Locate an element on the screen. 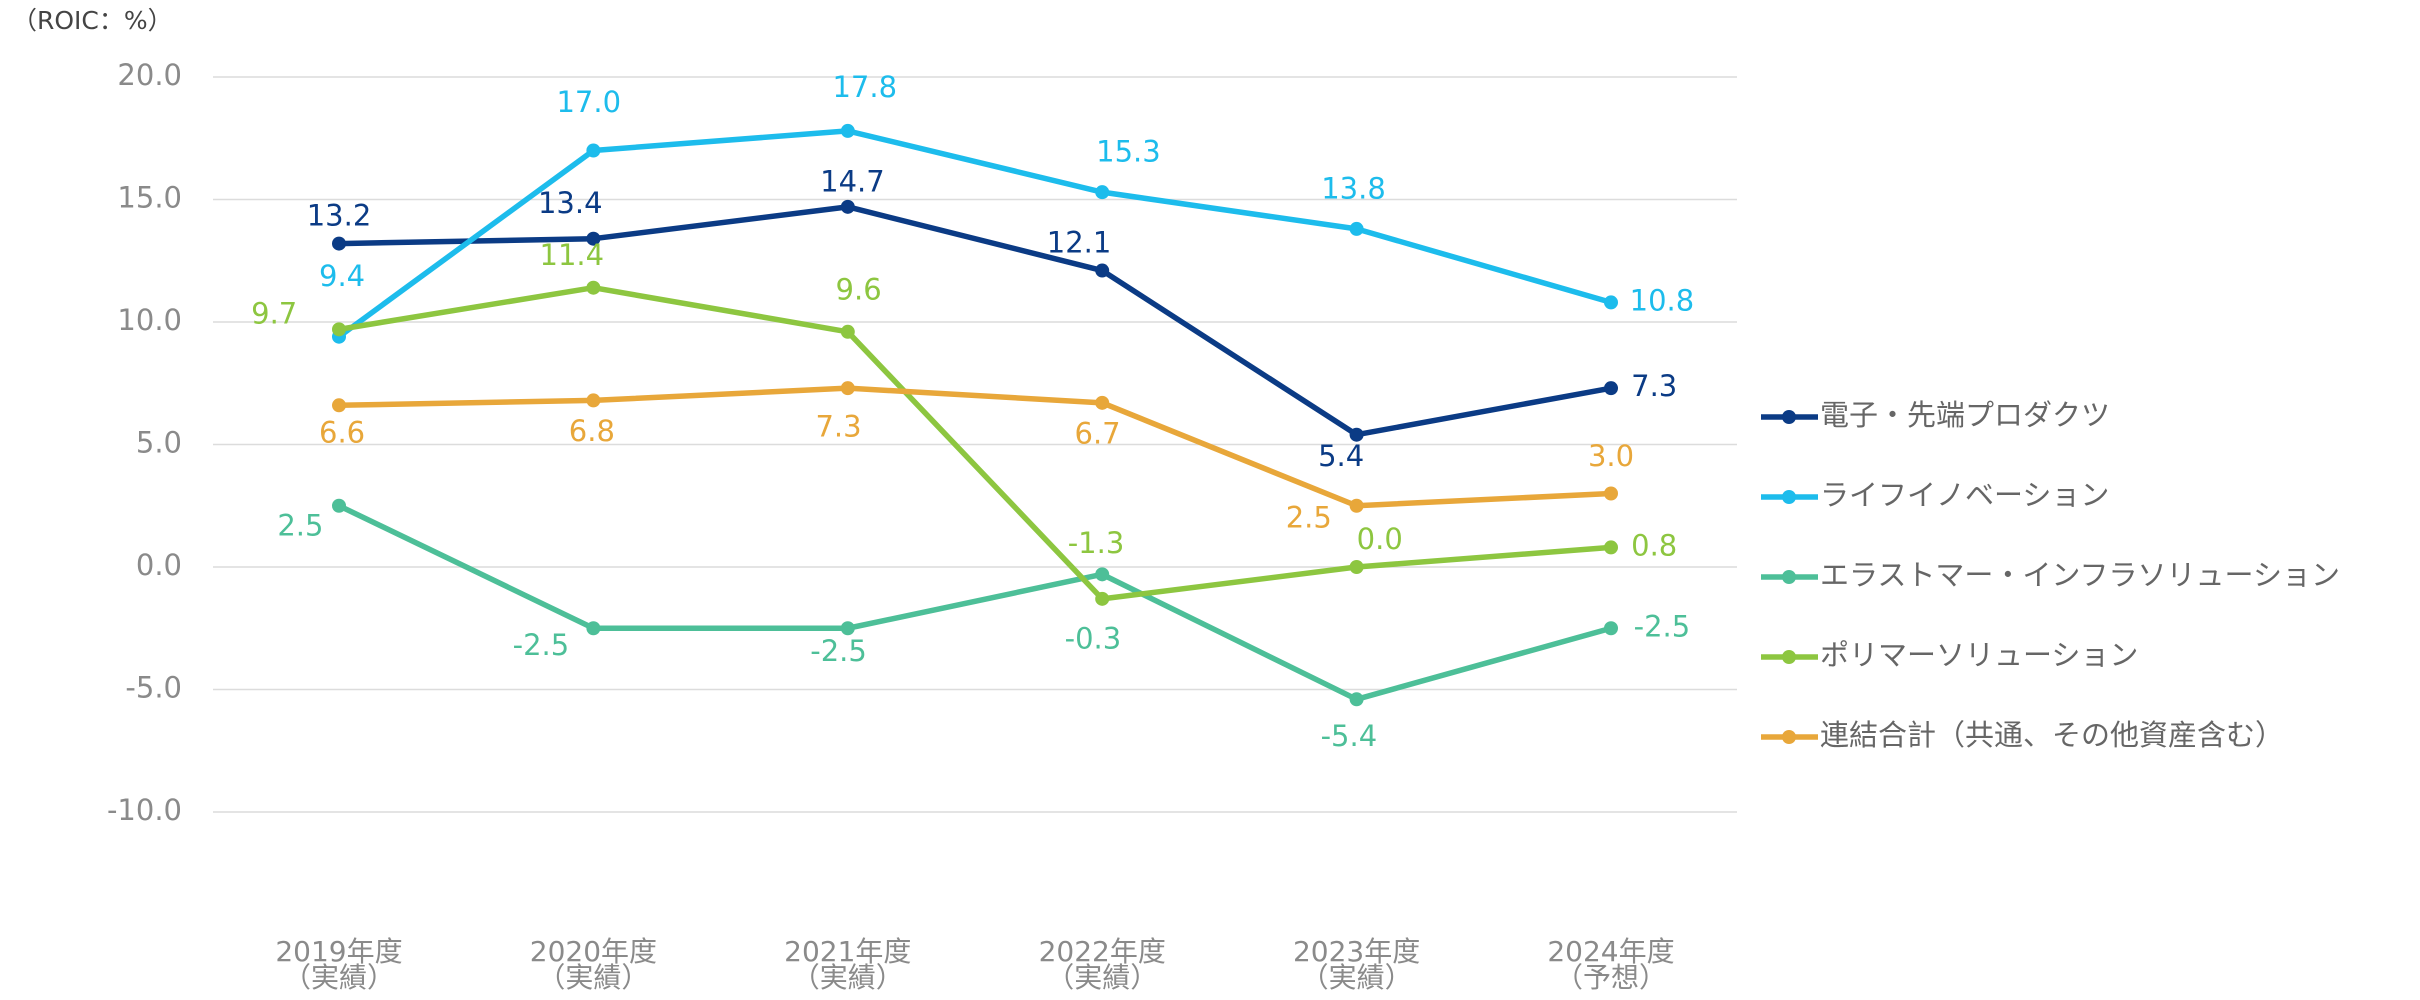 This screenshot has height=1000, width=2420. x-tick-label: 2019年度 is located at coordinates (338, 951).